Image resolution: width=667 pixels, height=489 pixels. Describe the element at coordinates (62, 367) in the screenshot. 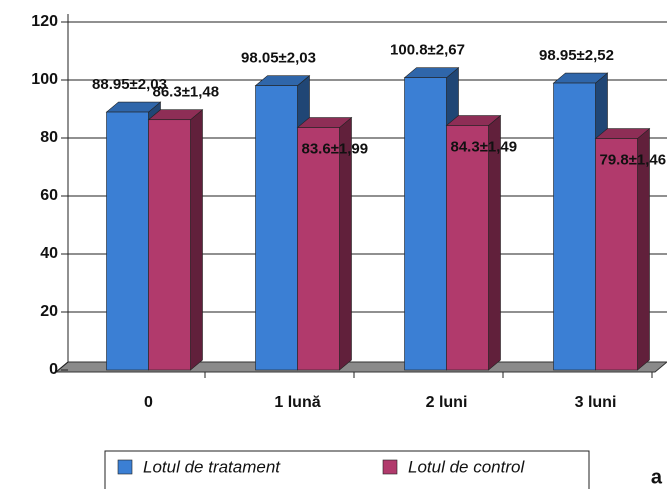

I see `y-axis-depth` at that location.